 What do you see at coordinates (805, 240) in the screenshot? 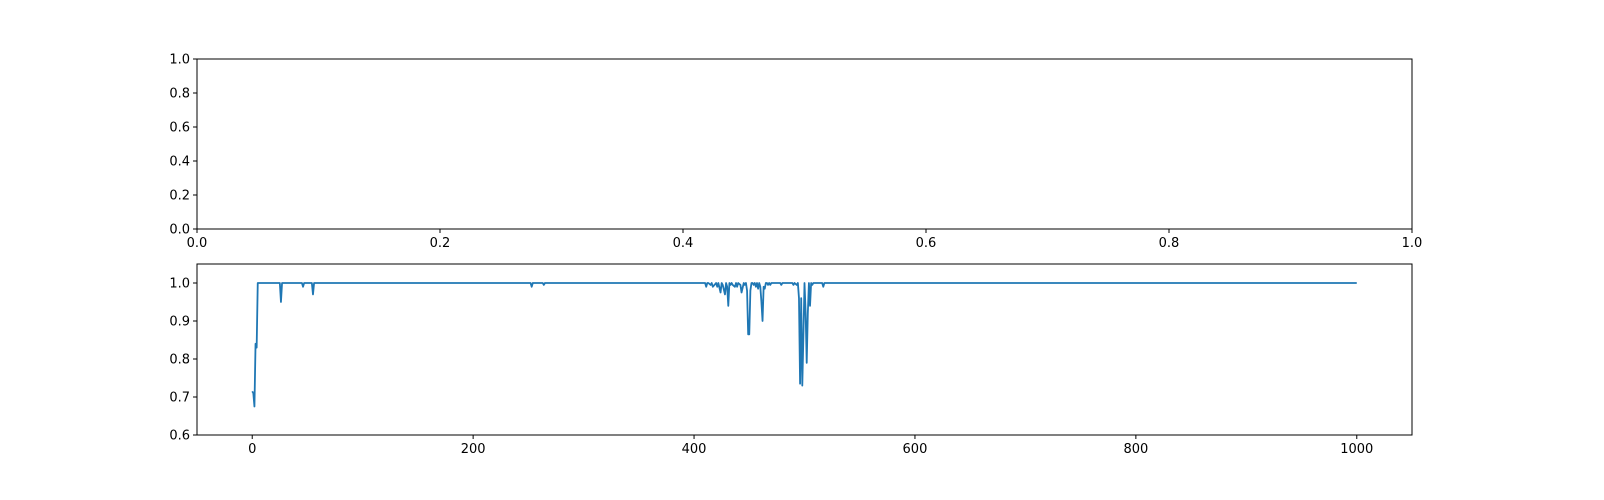
I see `top-x-ticks: 0.0 0.2 0.4 0.6 0.8 1.0` at bounding box center [805, 240].